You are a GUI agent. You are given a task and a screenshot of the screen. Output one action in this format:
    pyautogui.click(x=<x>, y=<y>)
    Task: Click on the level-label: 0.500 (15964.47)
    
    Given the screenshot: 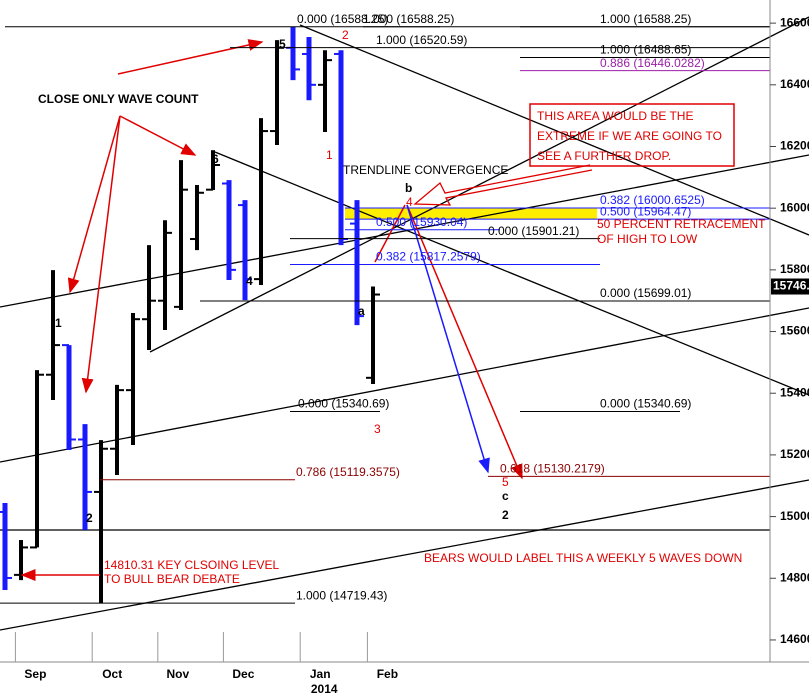 What is the action you would take?
    pyautogui.click(x=645, y=211)
    